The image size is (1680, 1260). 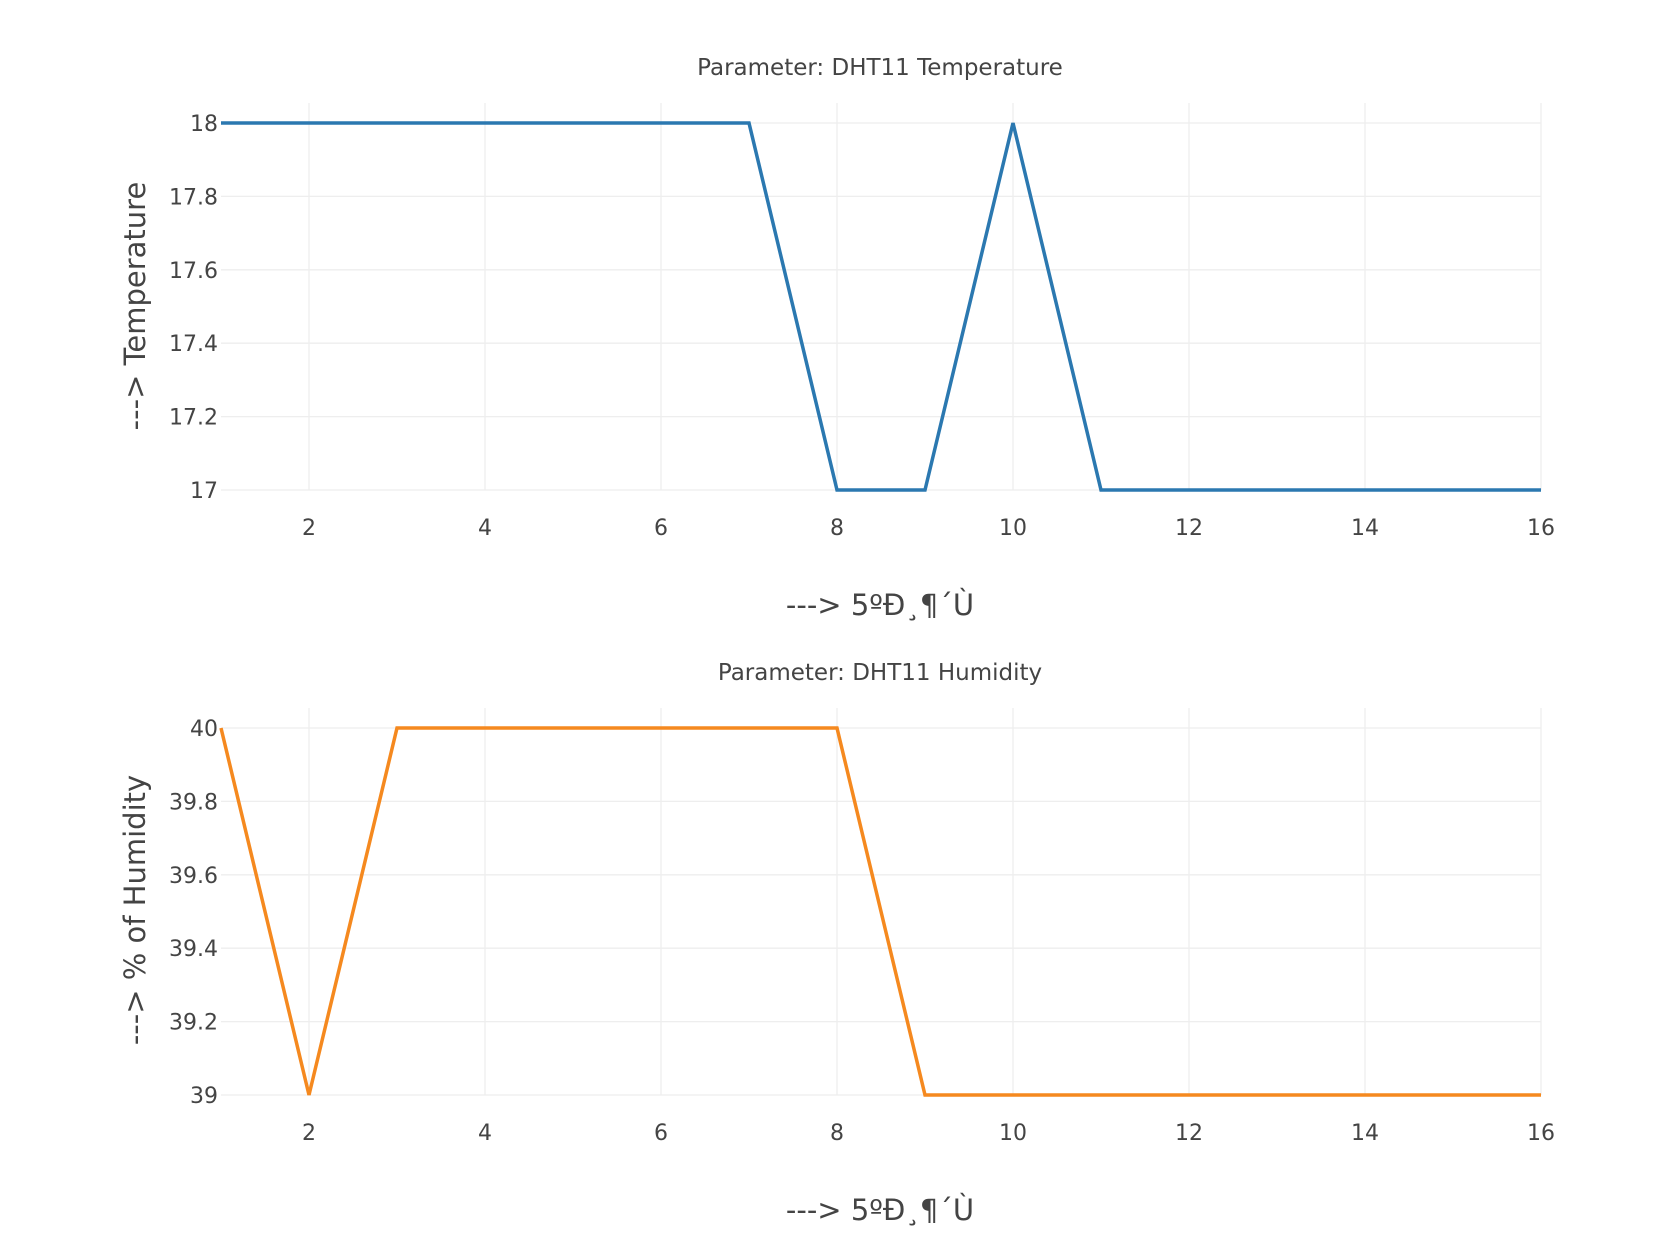 What do you see at coordinates (485, 528) in the screenshot?
I see `temperature-x-tick-label: 4` at bounding box center [485, 528].